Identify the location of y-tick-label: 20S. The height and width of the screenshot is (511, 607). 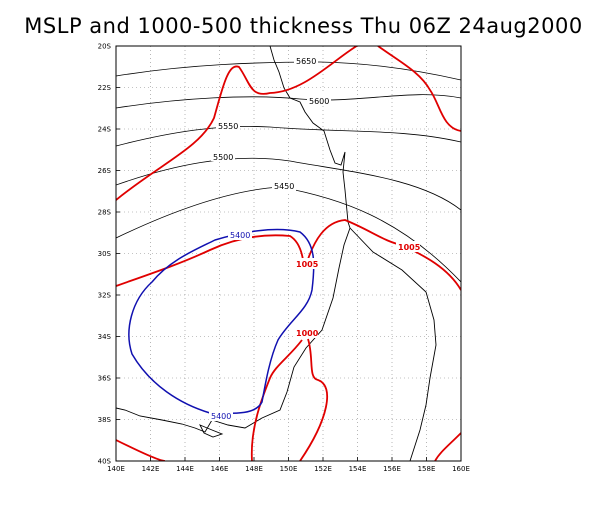
(105, 47).